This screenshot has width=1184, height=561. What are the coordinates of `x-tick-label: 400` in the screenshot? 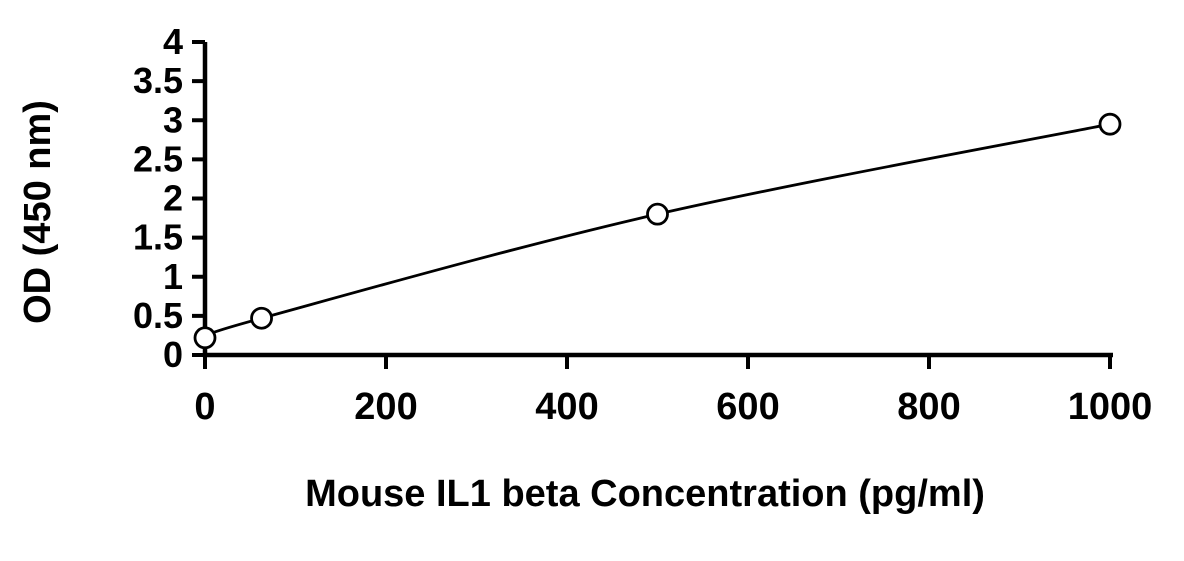 It's located at (566, 407).